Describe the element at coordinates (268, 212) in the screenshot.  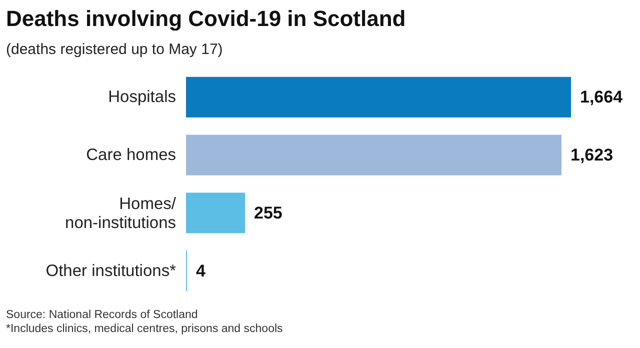
I see `data-label: 255` at that location.